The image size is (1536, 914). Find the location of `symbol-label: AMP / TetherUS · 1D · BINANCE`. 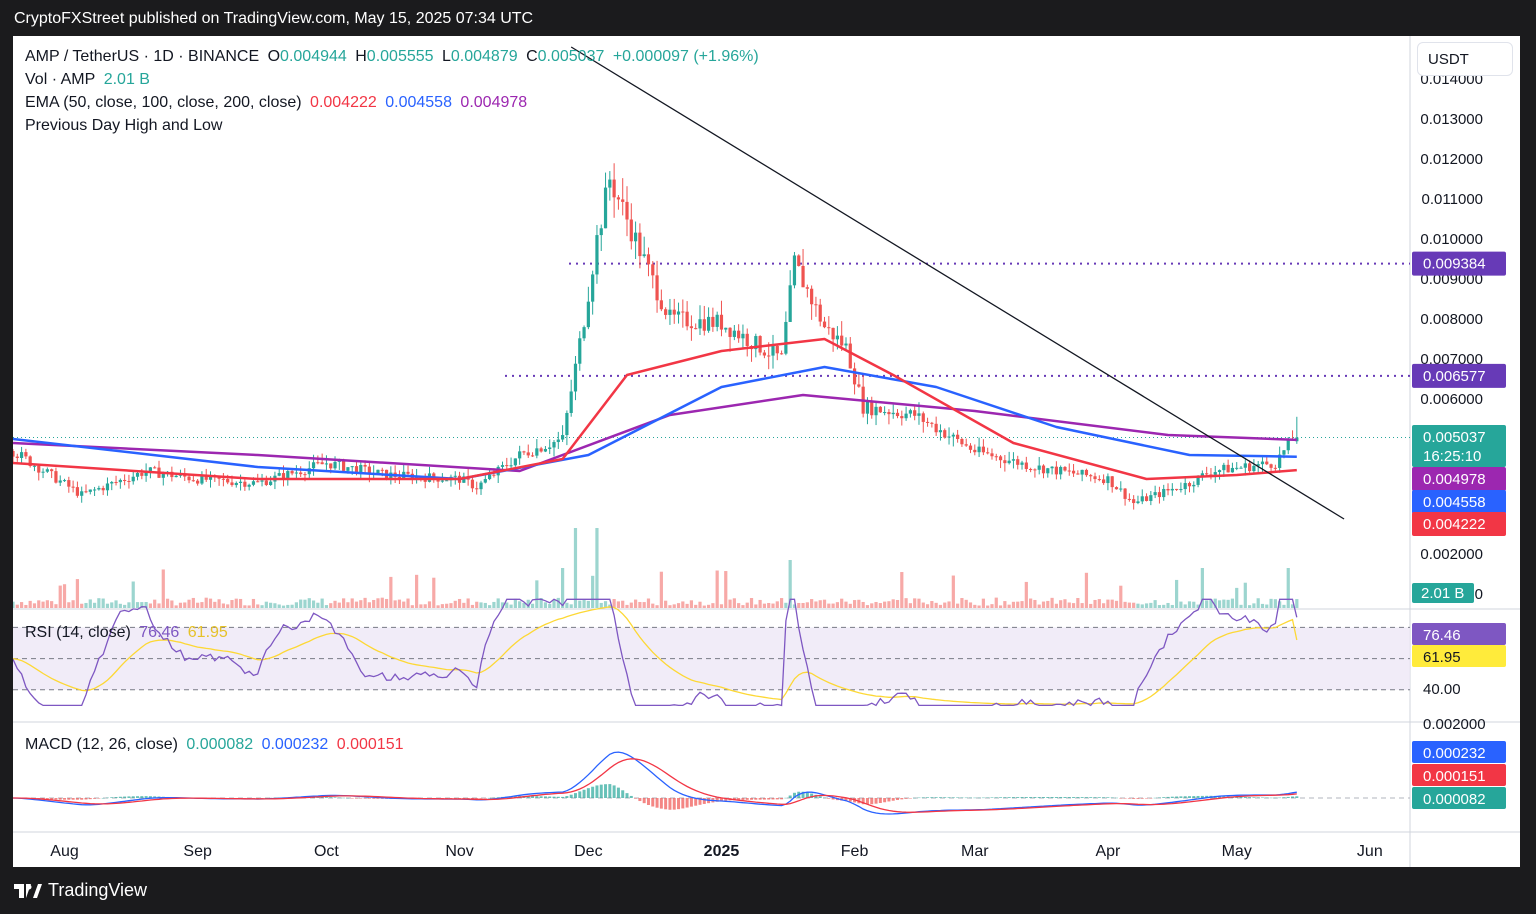

symbol-label: AMP / TetherUS · 1D · BINANCE is located at coordinates (142, 56).